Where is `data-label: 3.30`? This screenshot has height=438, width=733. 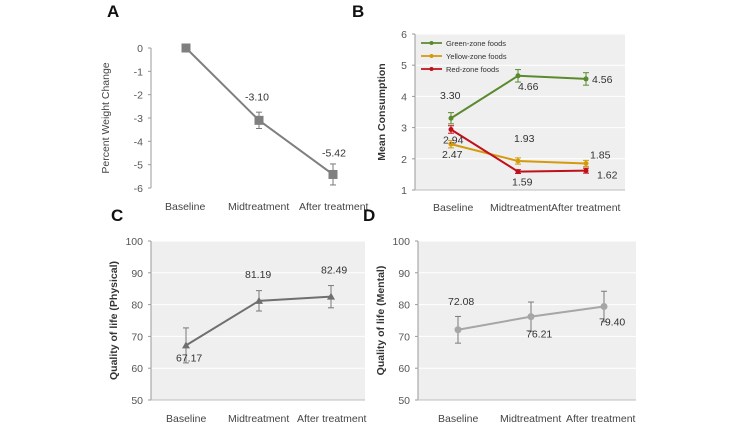 data-label: 3.30 is located at coordinates (450, 96).